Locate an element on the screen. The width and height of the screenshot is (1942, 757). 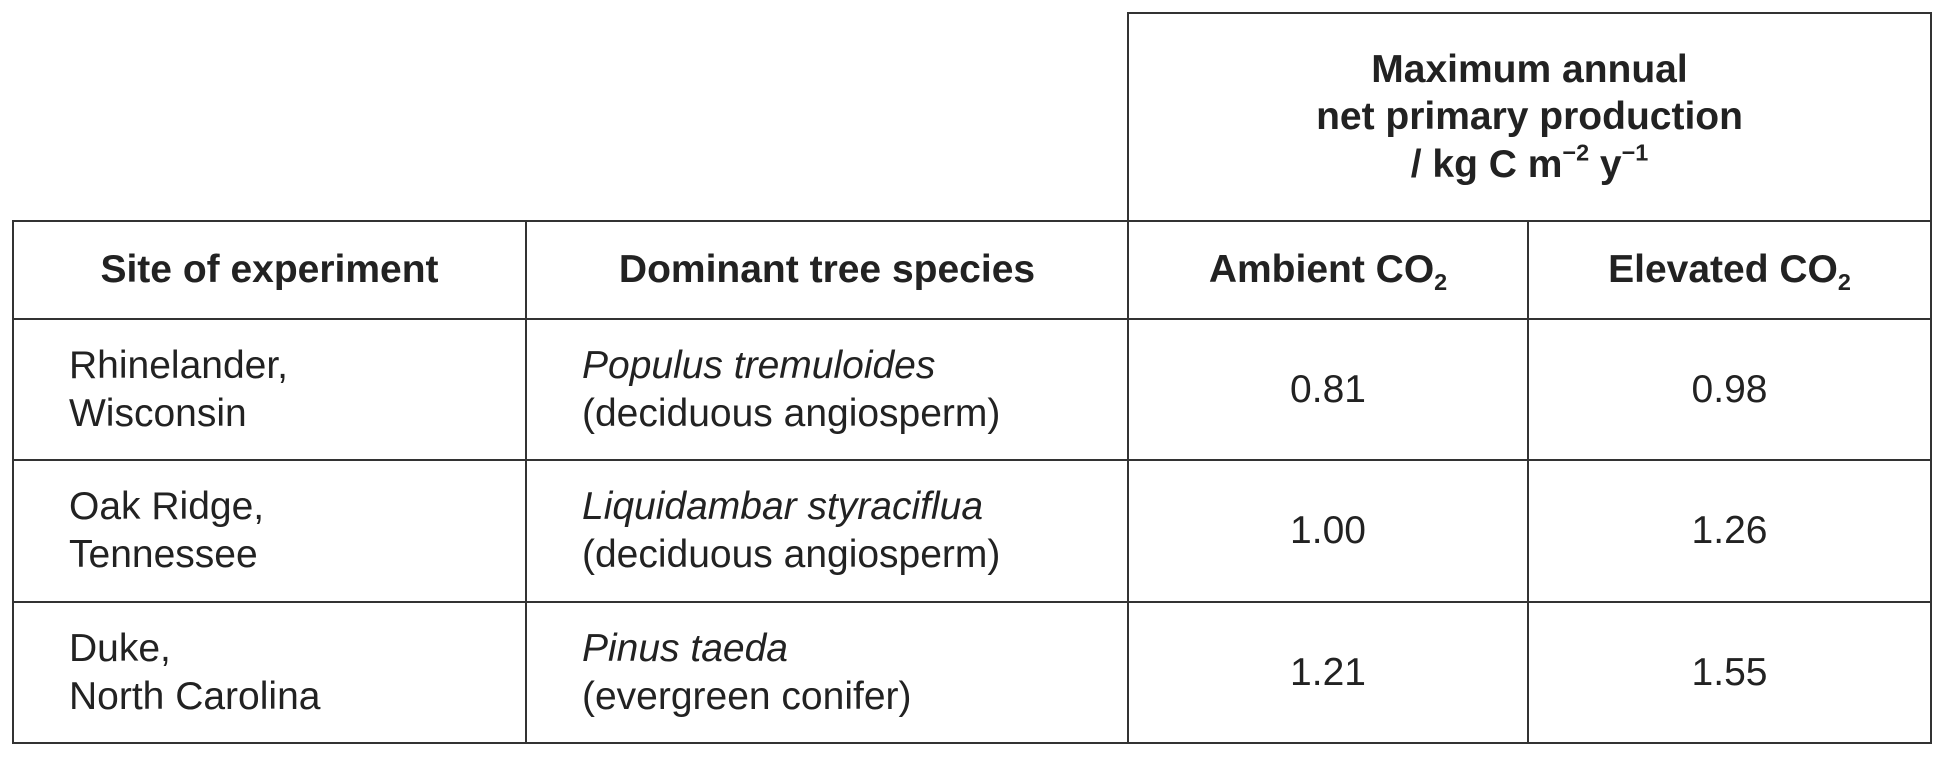
site-cell: Rhinelander, Wisconsin is located at coordinates (269, 389).